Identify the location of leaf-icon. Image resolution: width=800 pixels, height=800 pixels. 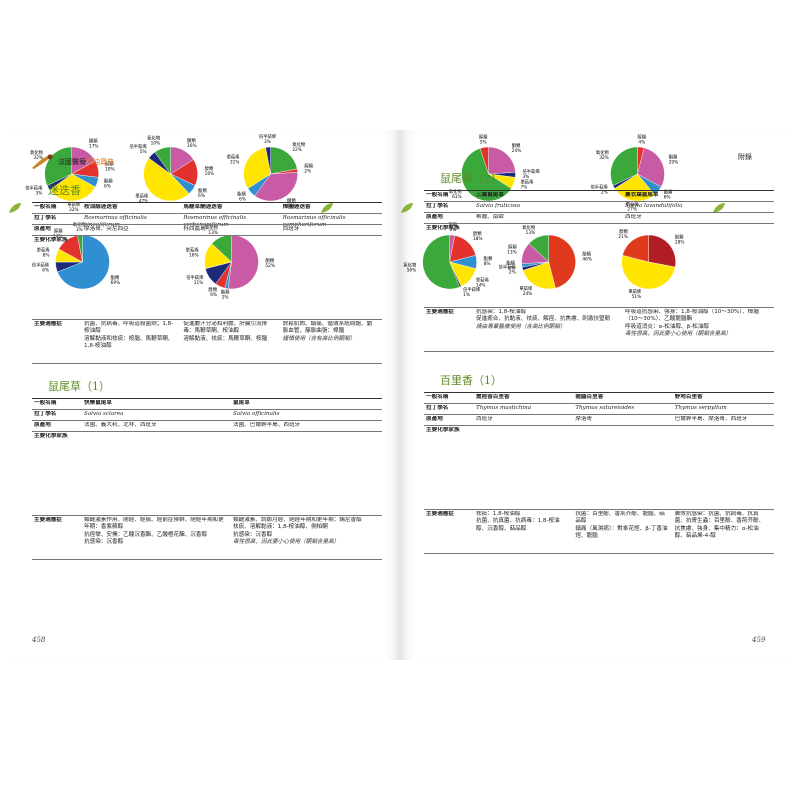
(15, 208).